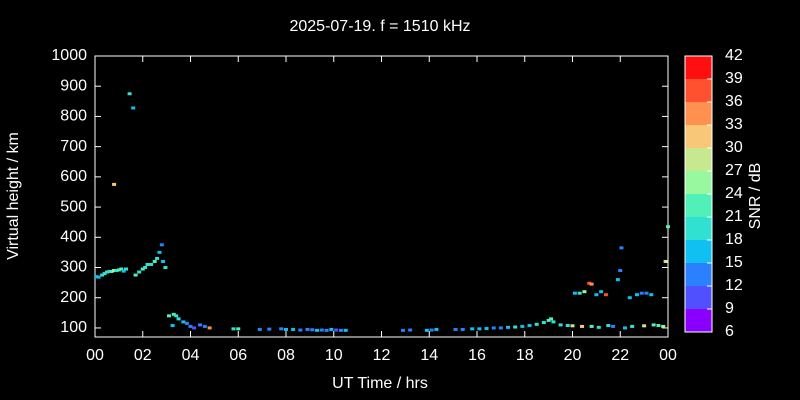  Describe the element at coordinates (573, 355) in the screenshot. I see `x-tick-label: 20` at that location.